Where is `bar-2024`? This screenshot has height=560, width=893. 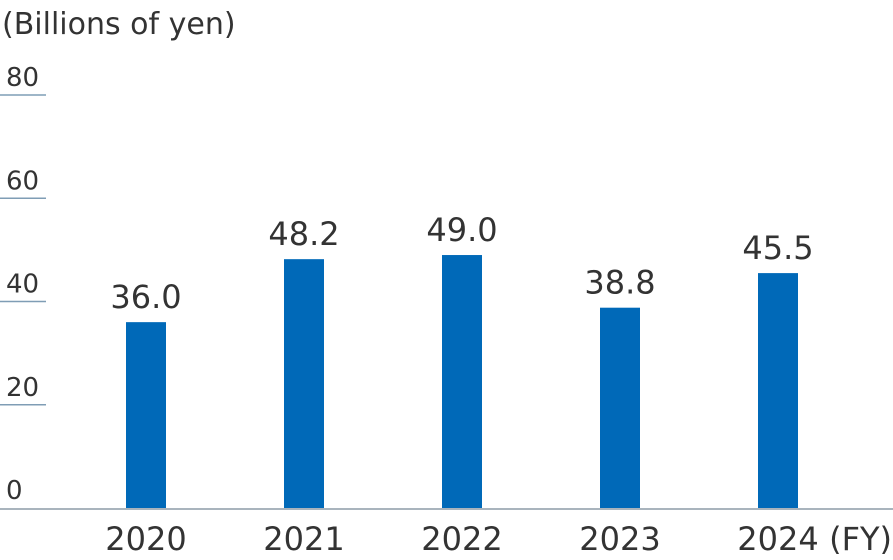
bar-2024 is located at coordinates (778, 390).